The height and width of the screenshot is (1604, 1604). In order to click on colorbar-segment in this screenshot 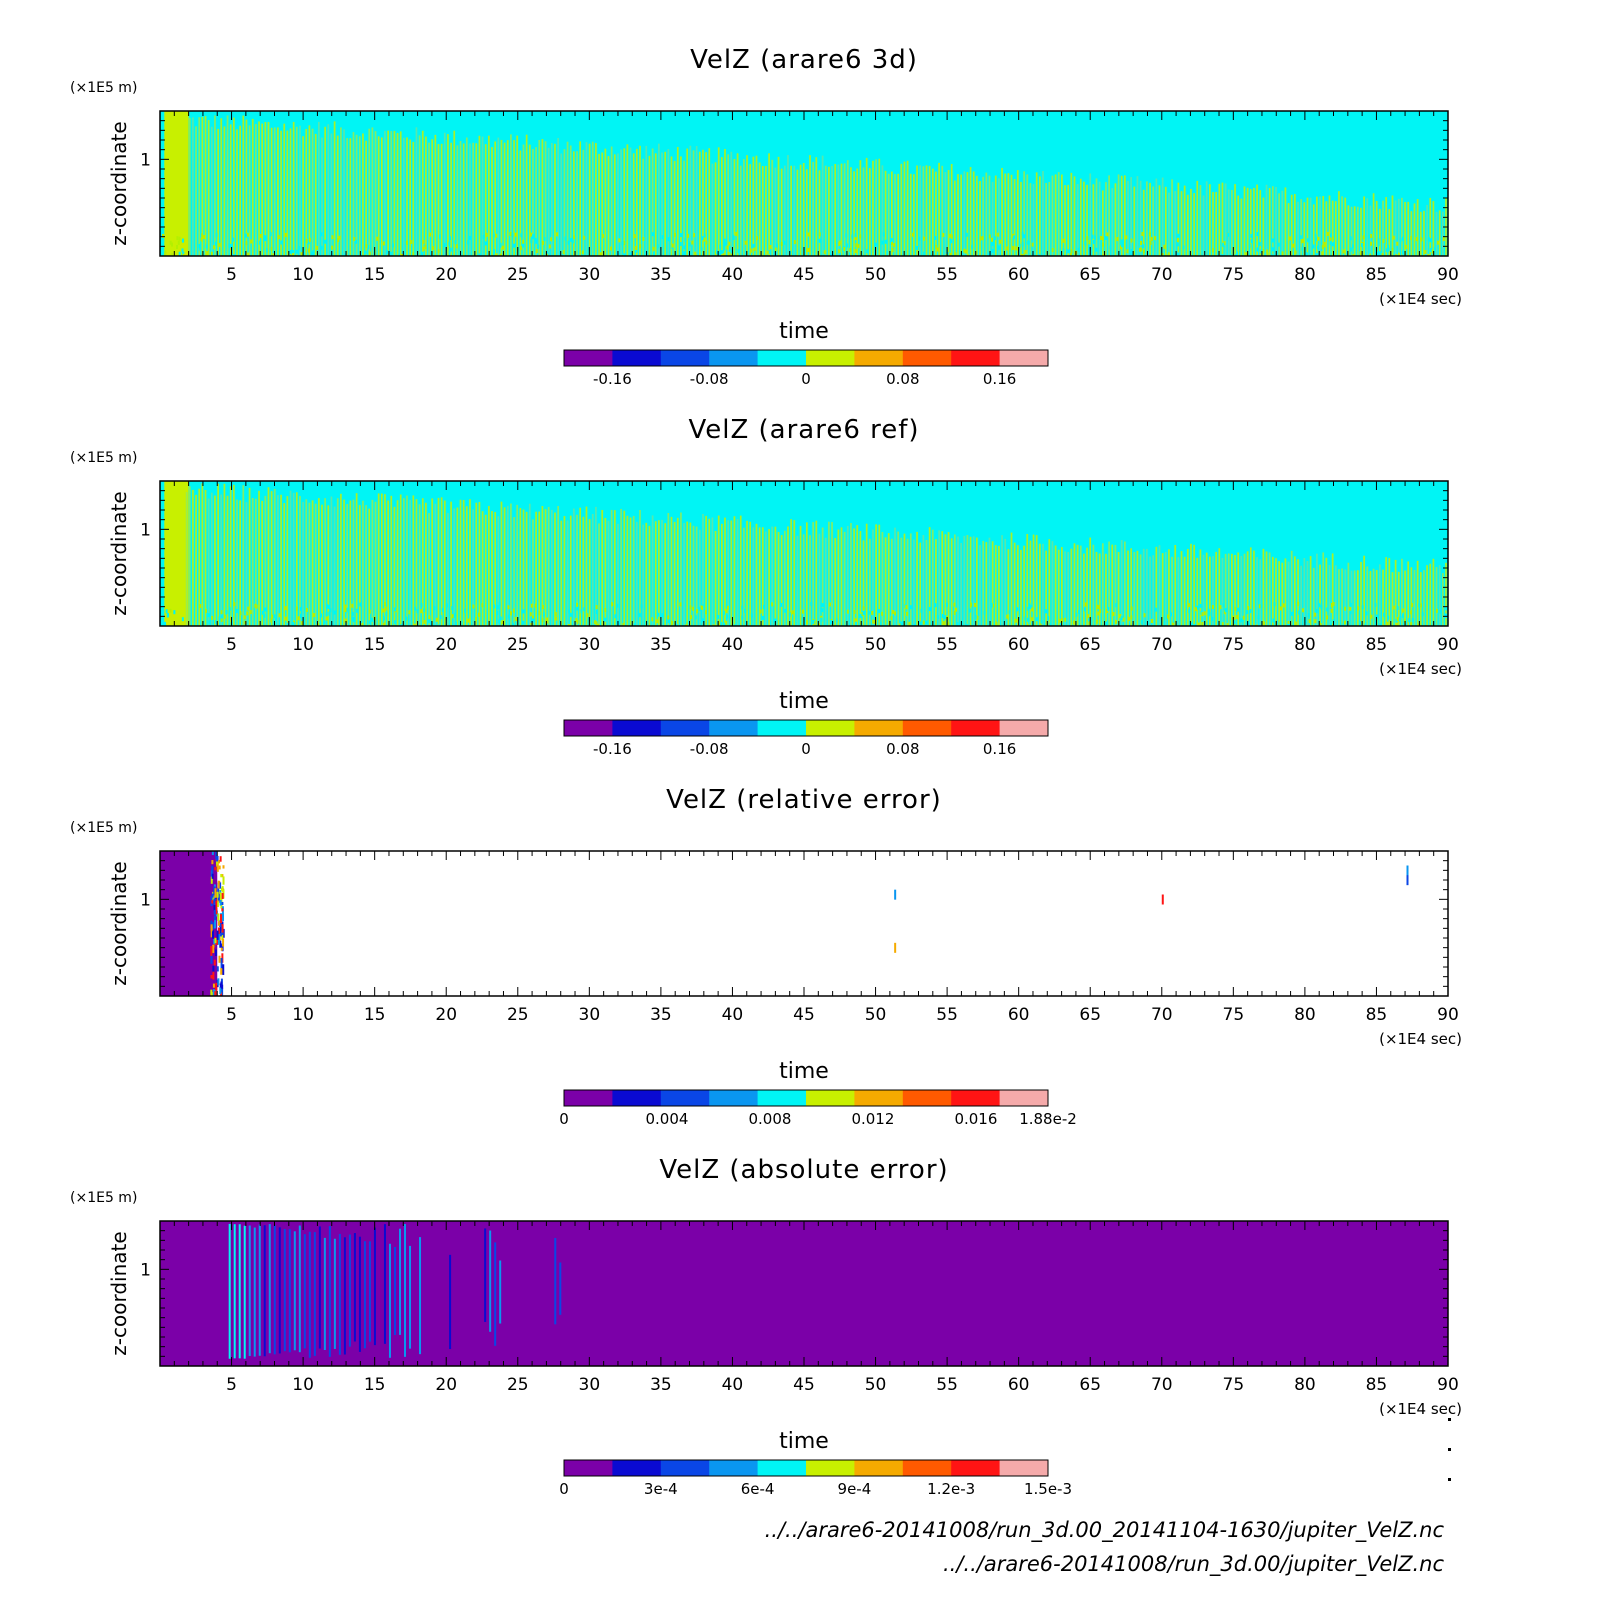, I will do `click(879, 1098)`.